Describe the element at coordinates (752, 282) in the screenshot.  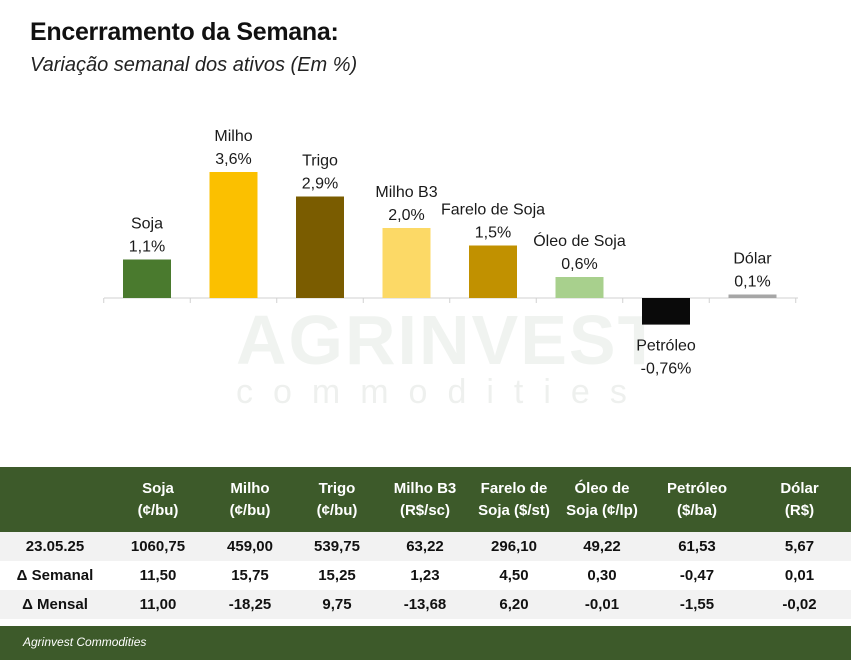
I see `value-label: 0,1%` at that location.